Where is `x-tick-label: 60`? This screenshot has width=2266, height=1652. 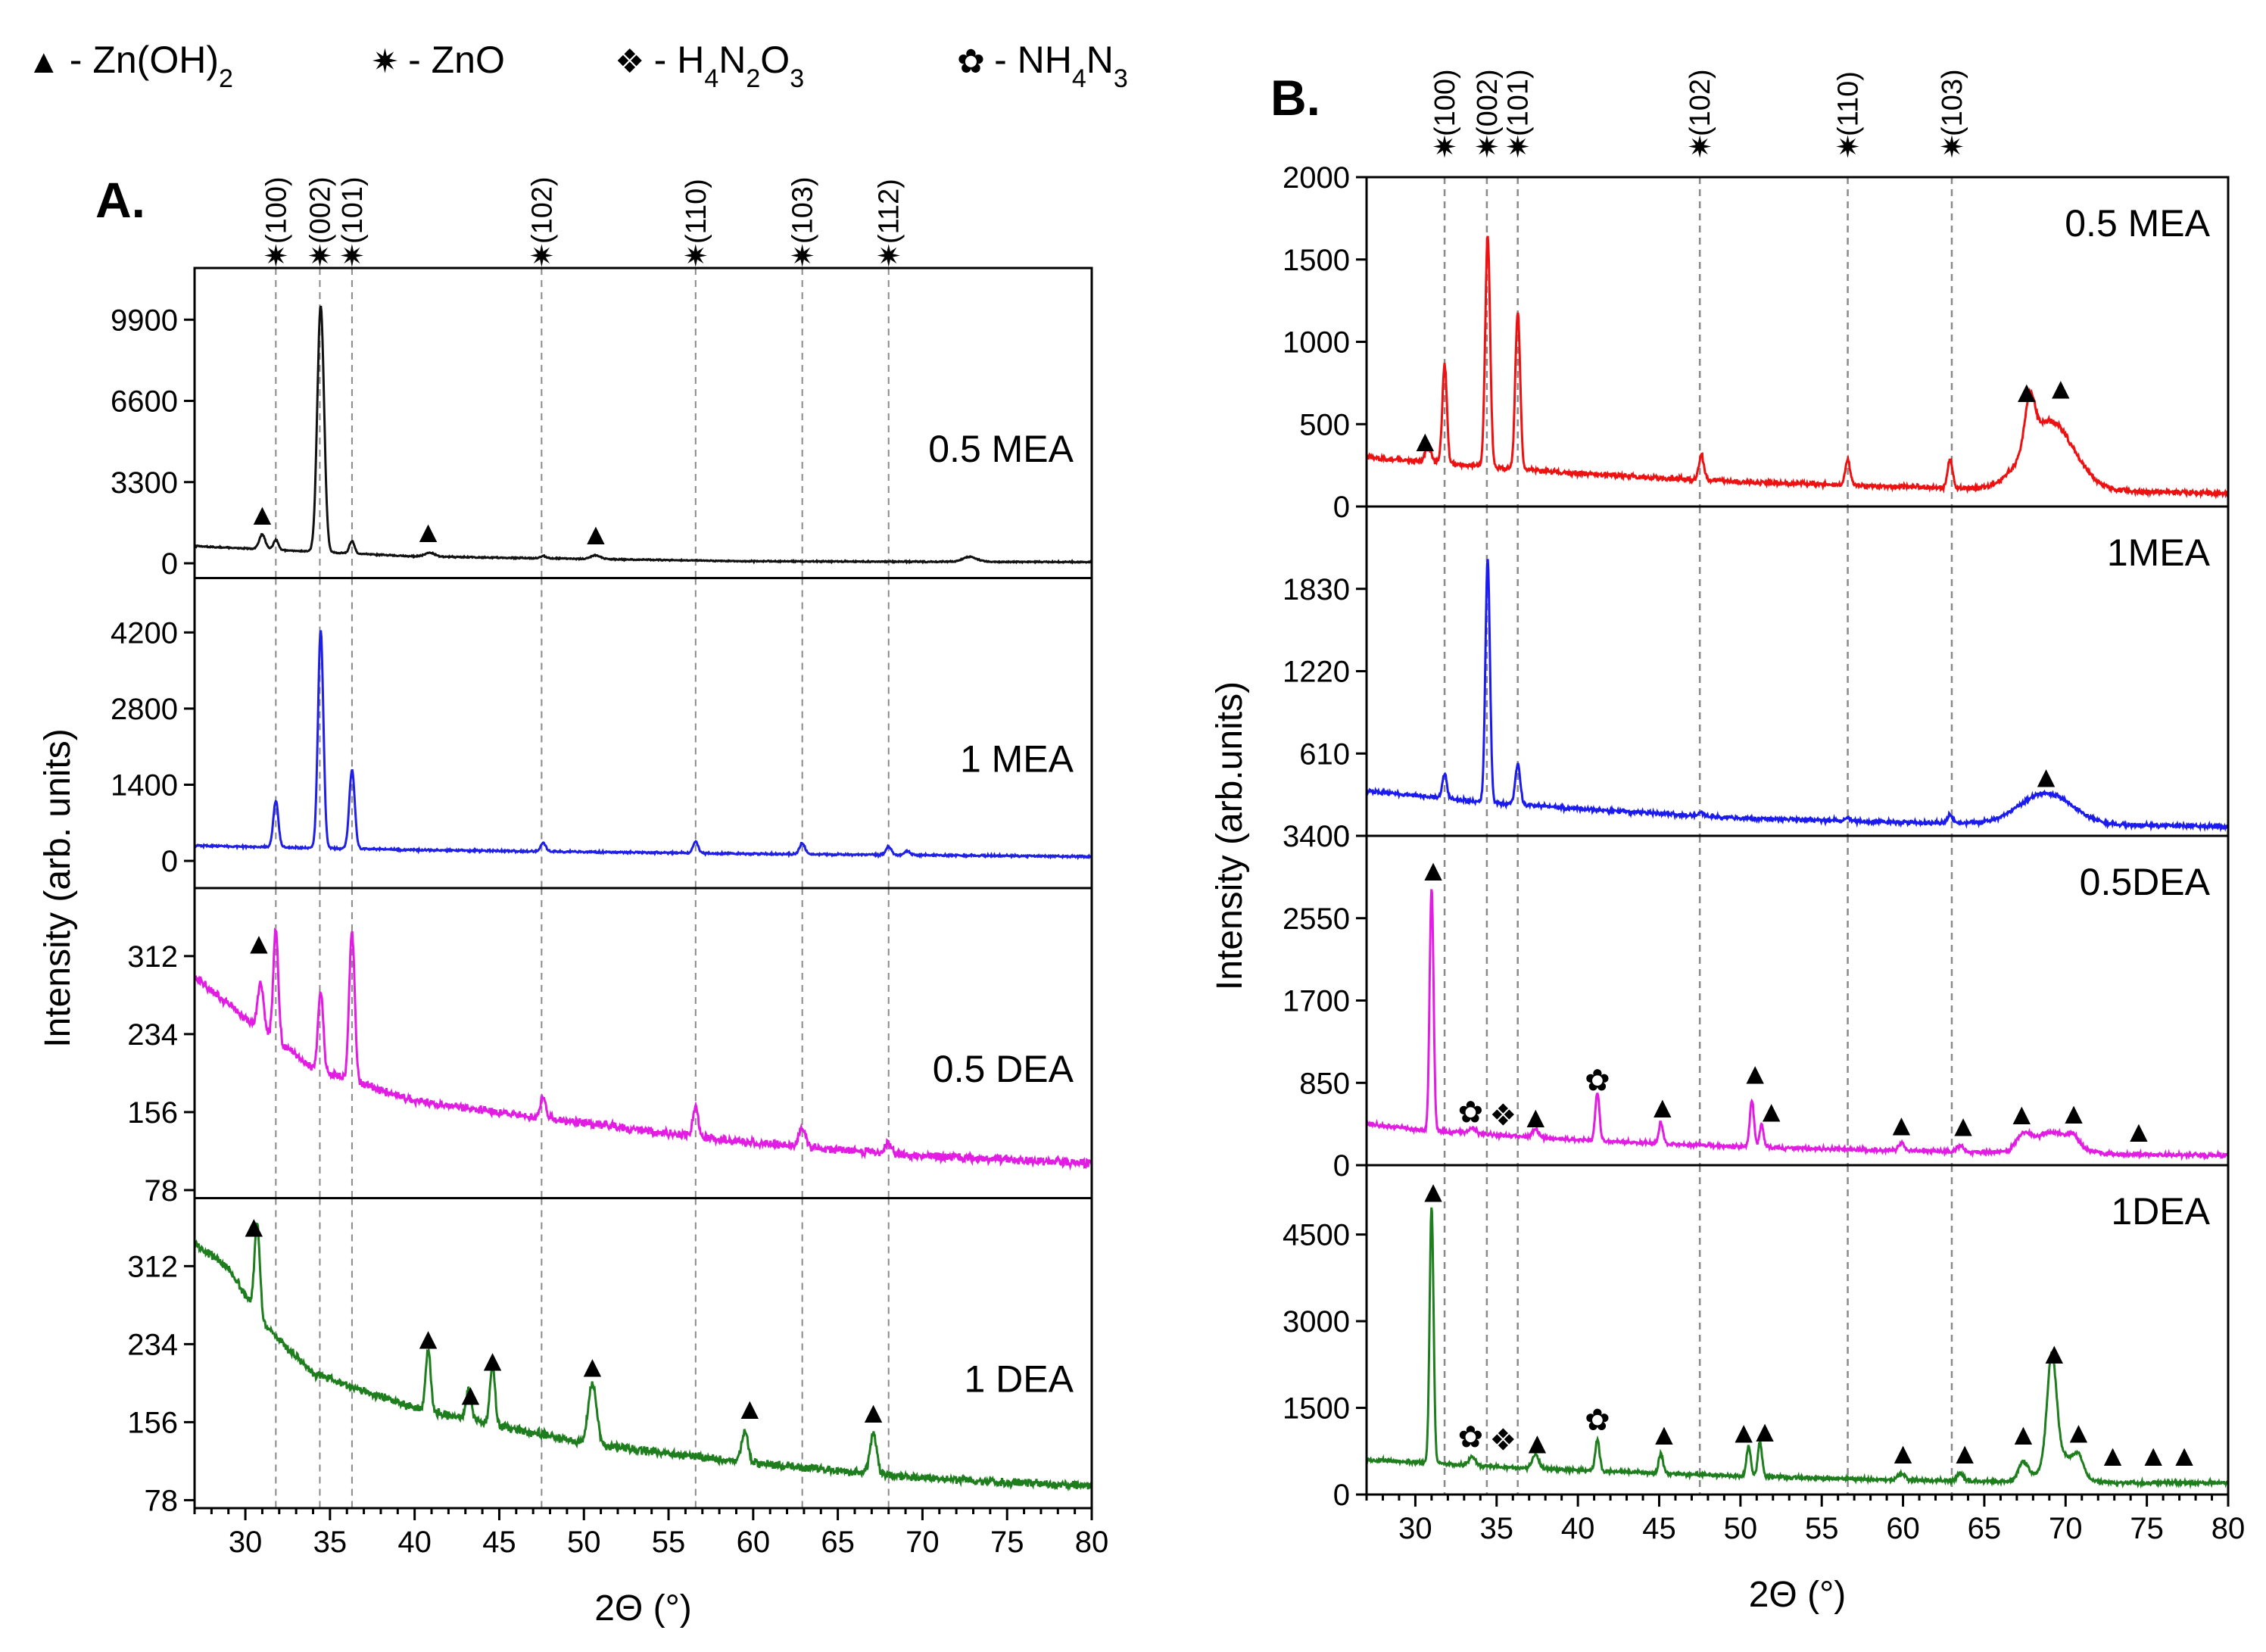
x-tick-label: 60 is located at coordinates (1903, 1528).